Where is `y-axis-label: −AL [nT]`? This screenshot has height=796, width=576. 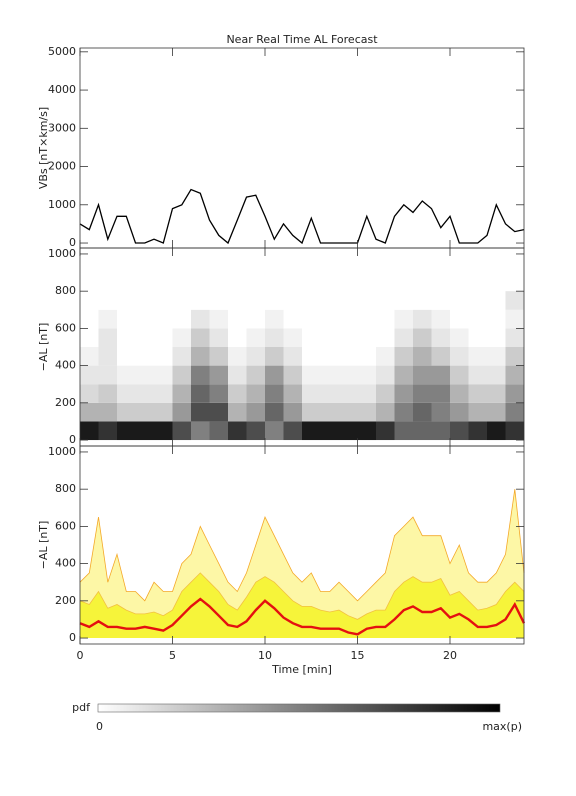
y-axis-label: −AL [nT] is located at coordinates (43, 347).